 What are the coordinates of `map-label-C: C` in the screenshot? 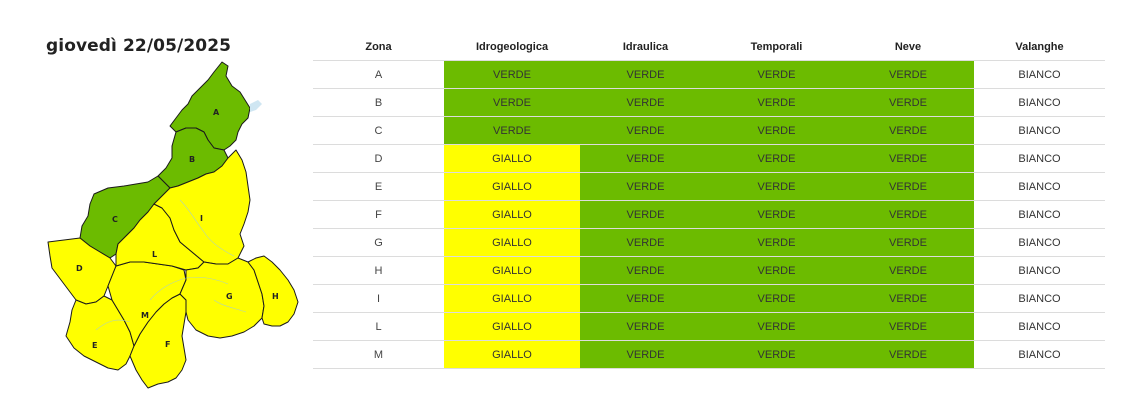 It's located at (115, 219).